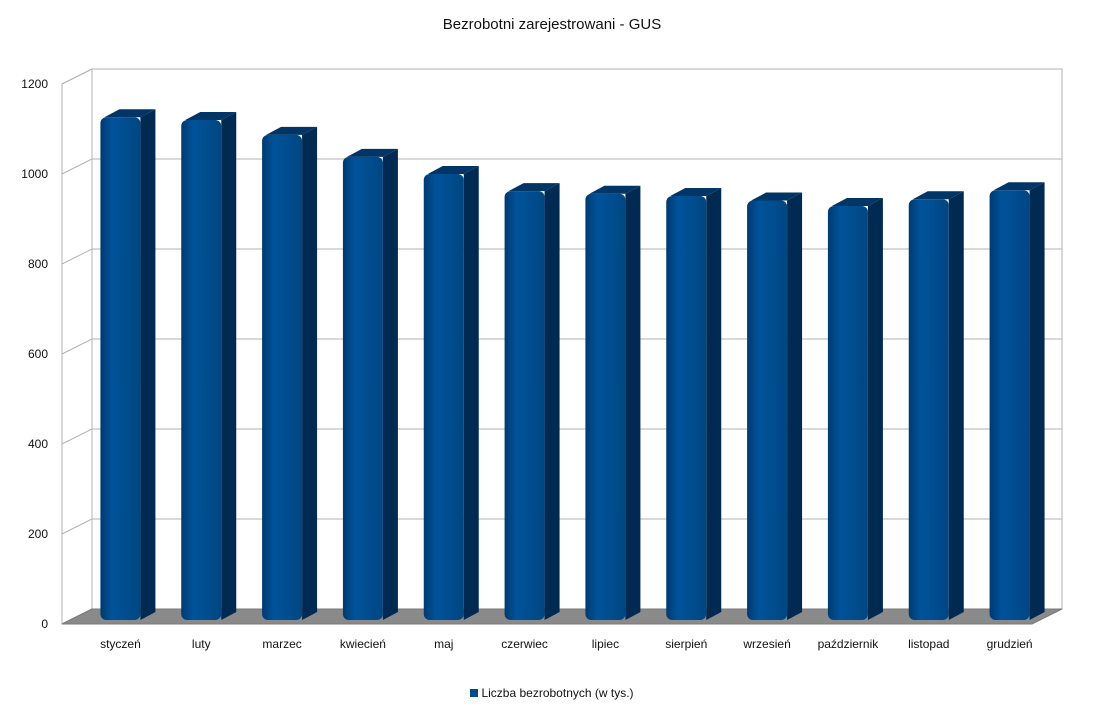 This screenshot has width=1104, height=708. Describe the element at coordinates (928, 644) in the screenshot. I see `x-tick-label: listopad` at that location.